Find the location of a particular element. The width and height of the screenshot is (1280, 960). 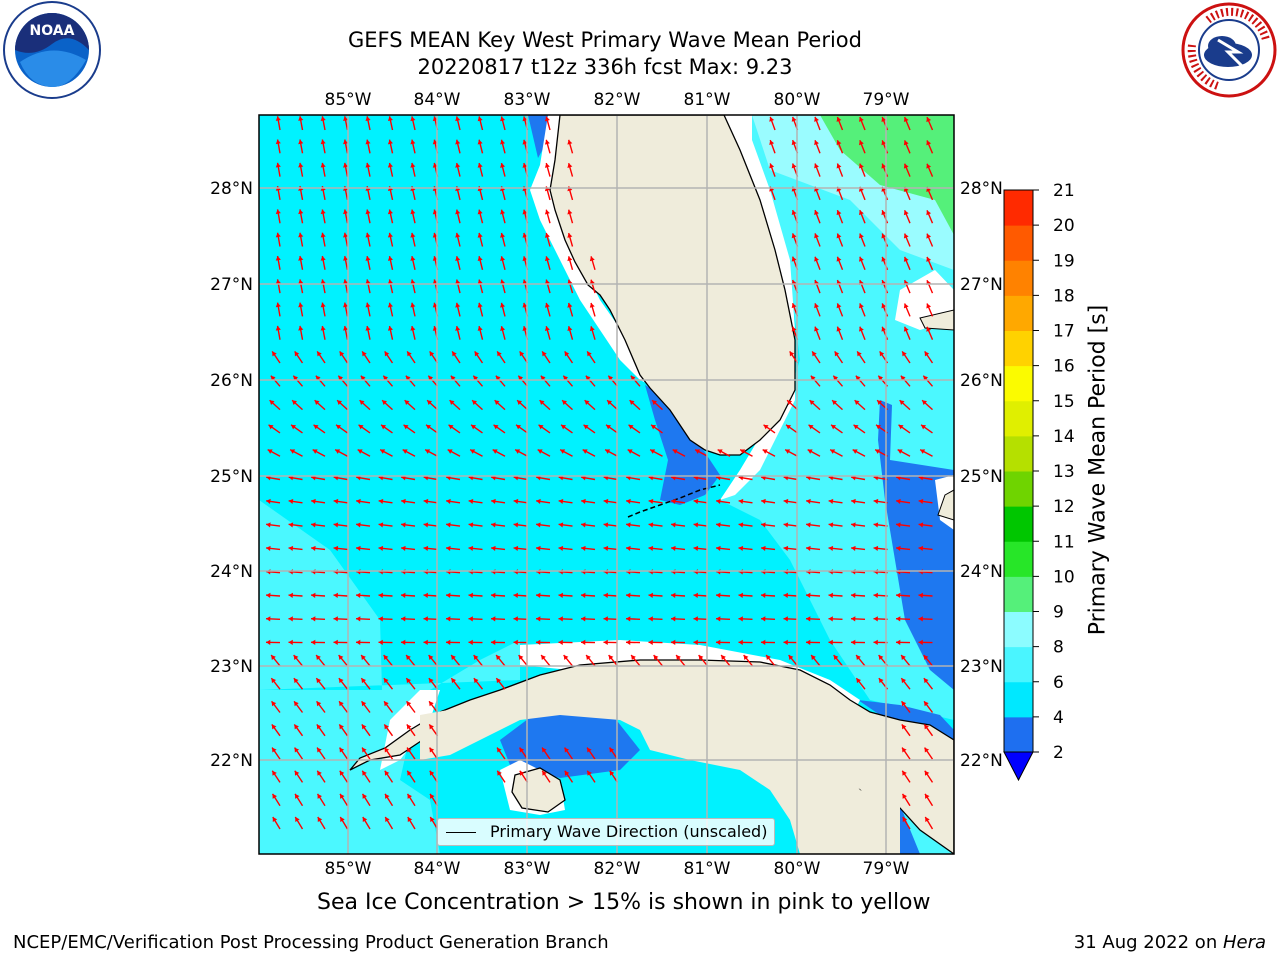

colorbar-tick-label: 14 is located at coordinates (1064, 437).